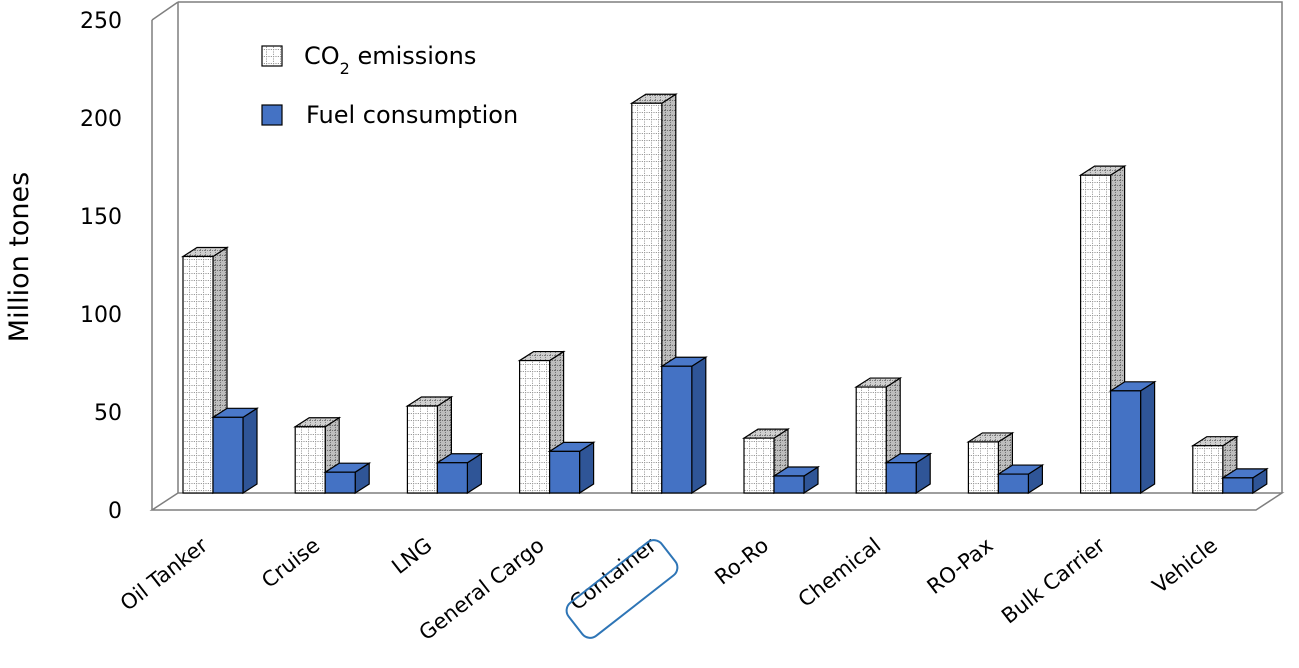  I want to click on category-label-cruise: Cruise, so click(290, 563).